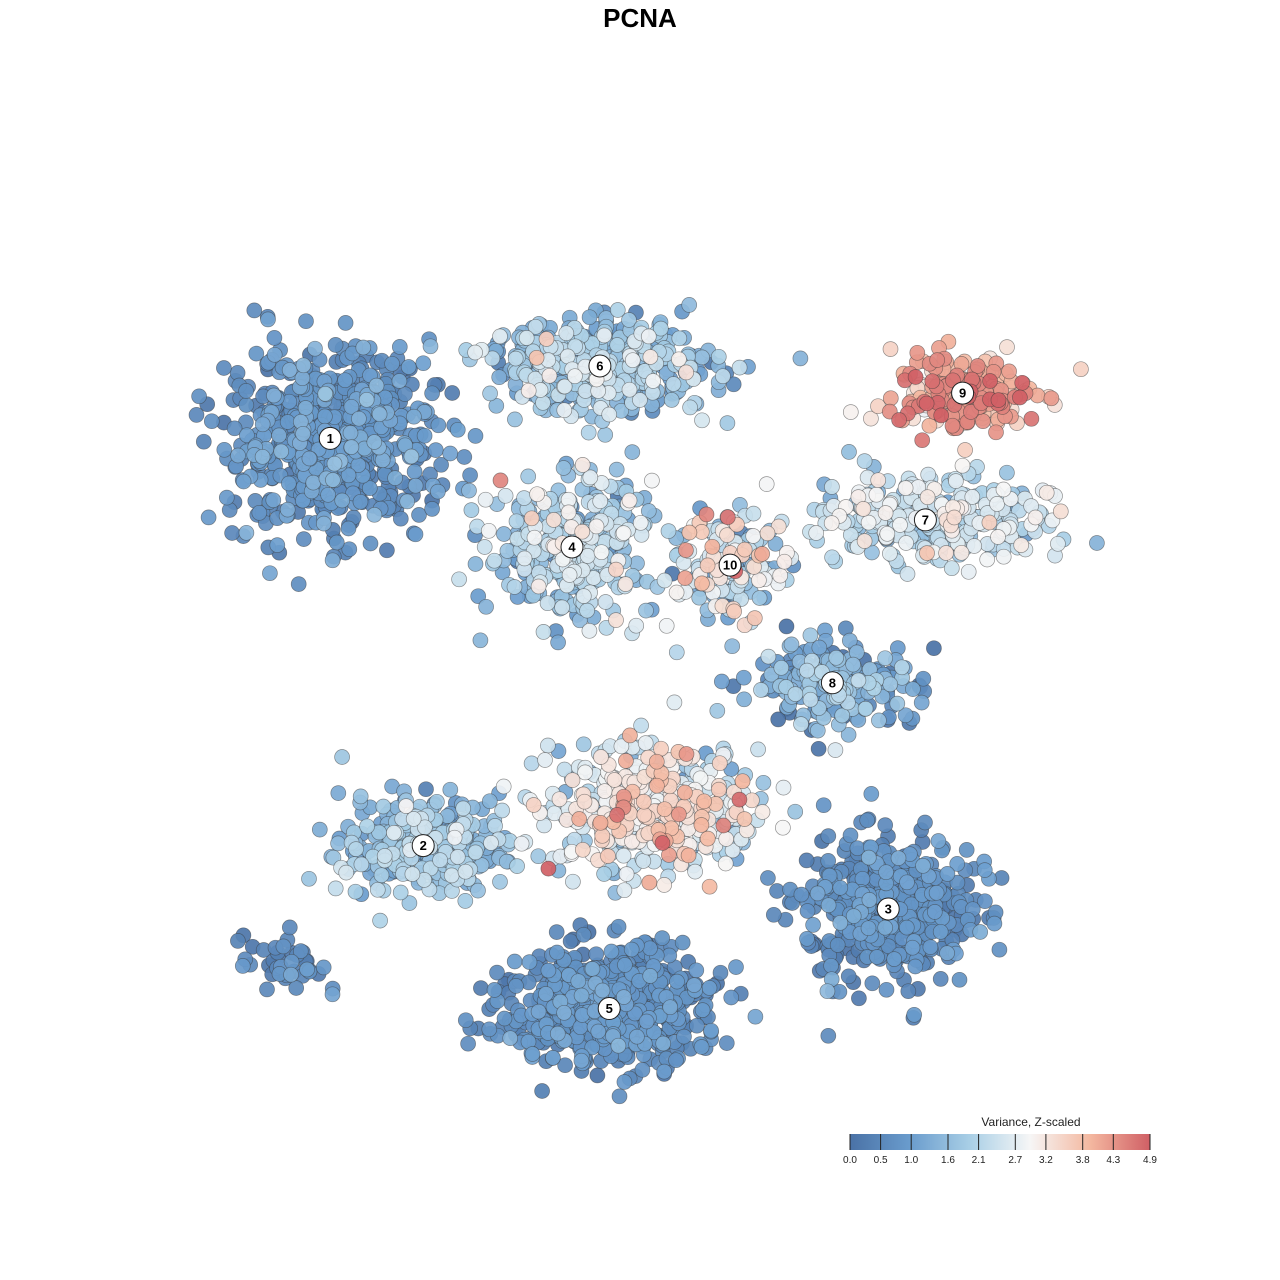 This screenshot has height=1280, width=1280. What do you see at coordinates (572, 547) in the screenshot?
I see `cluster-label-text: 4` at bounding box center [572, 547].